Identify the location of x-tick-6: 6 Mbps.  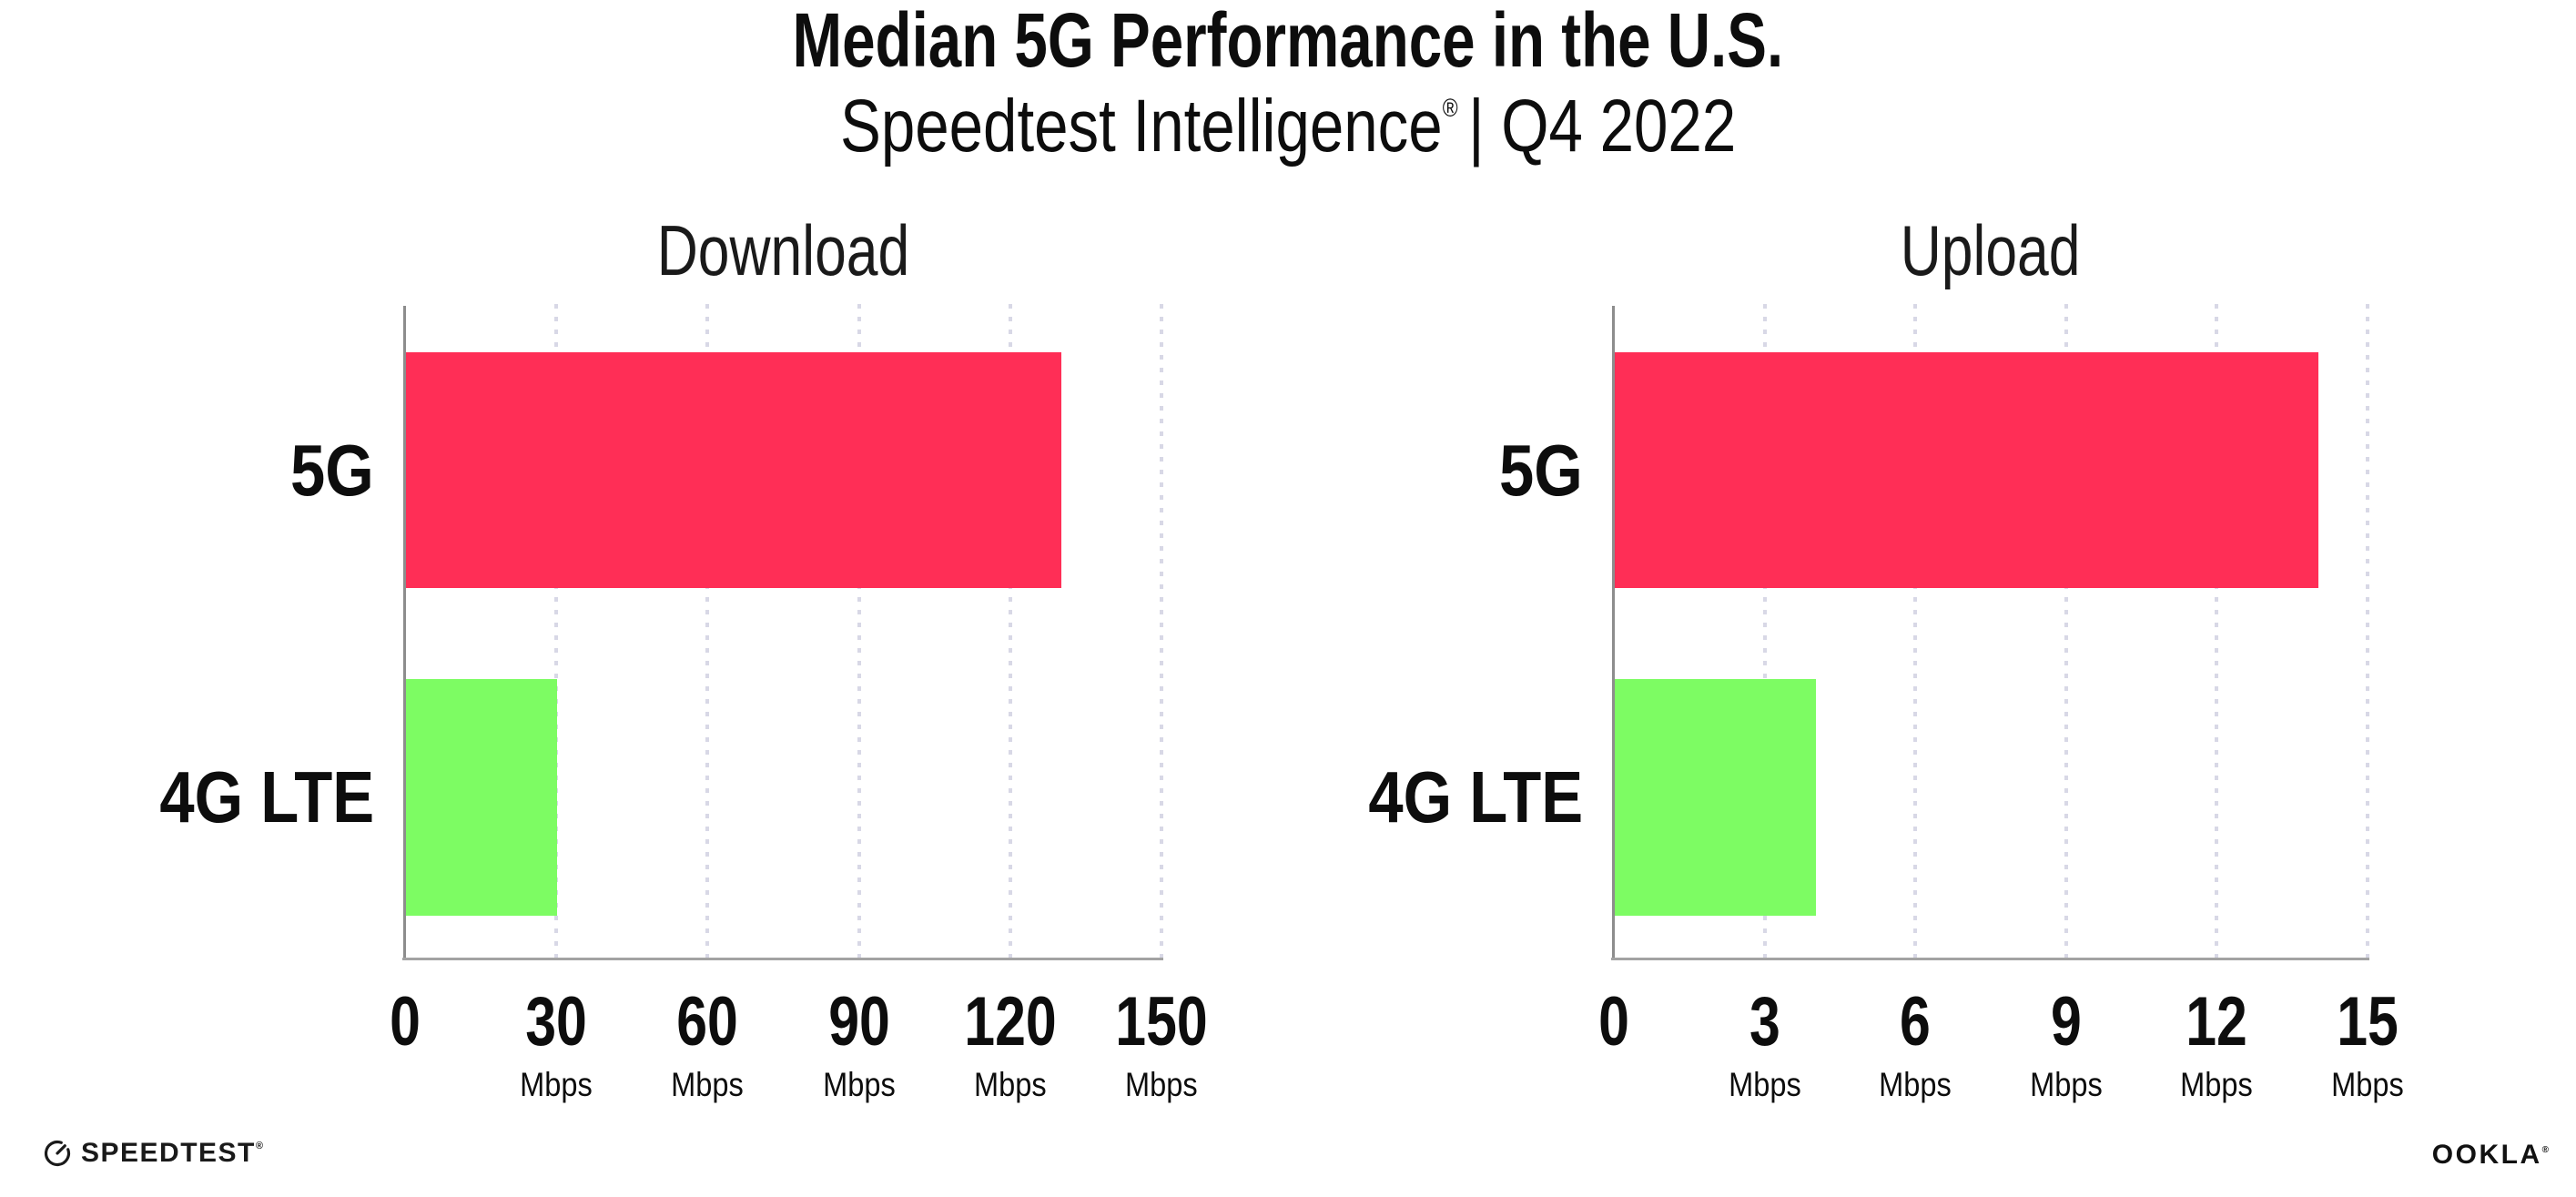
(1915, 1043).